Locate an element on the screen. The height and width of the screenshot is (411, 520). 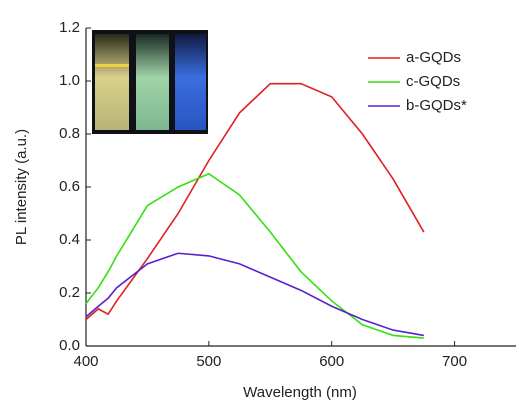
y-tick-label: 0.2 is located at coordinates (69, 292).